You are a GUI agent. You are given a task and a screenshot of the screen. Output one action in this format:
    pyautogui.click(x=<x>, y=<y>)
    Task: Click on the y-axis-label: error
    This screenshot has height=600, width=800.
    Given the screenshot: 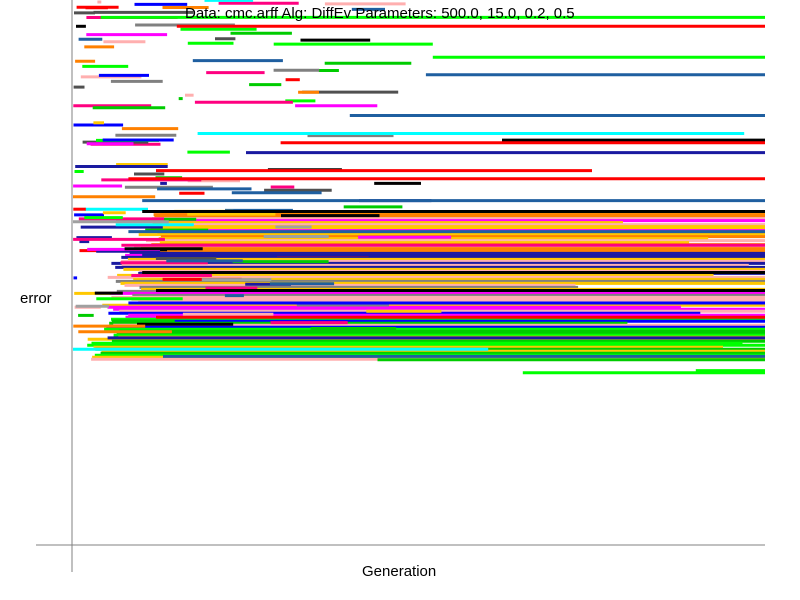 What is the action you would take?
    pyautogui.click(x=36, y=298)
    